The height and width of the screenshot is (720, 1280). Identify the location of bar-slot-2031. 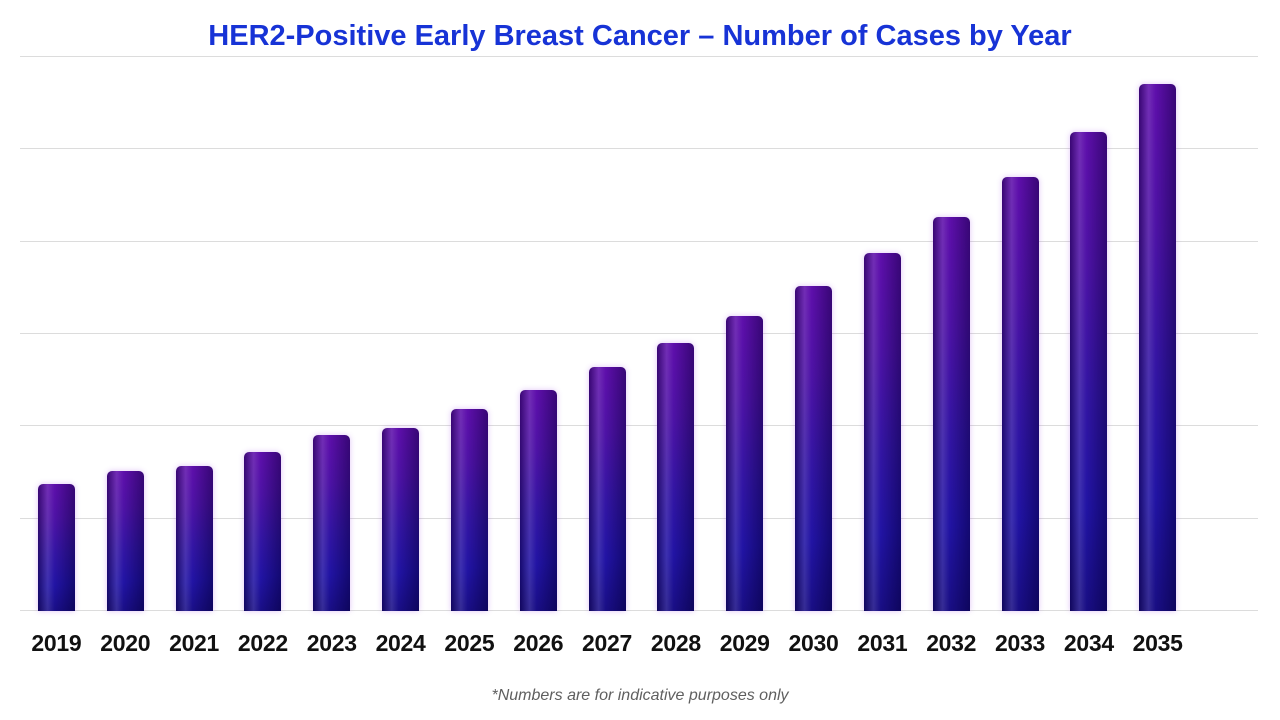
(882, 334).